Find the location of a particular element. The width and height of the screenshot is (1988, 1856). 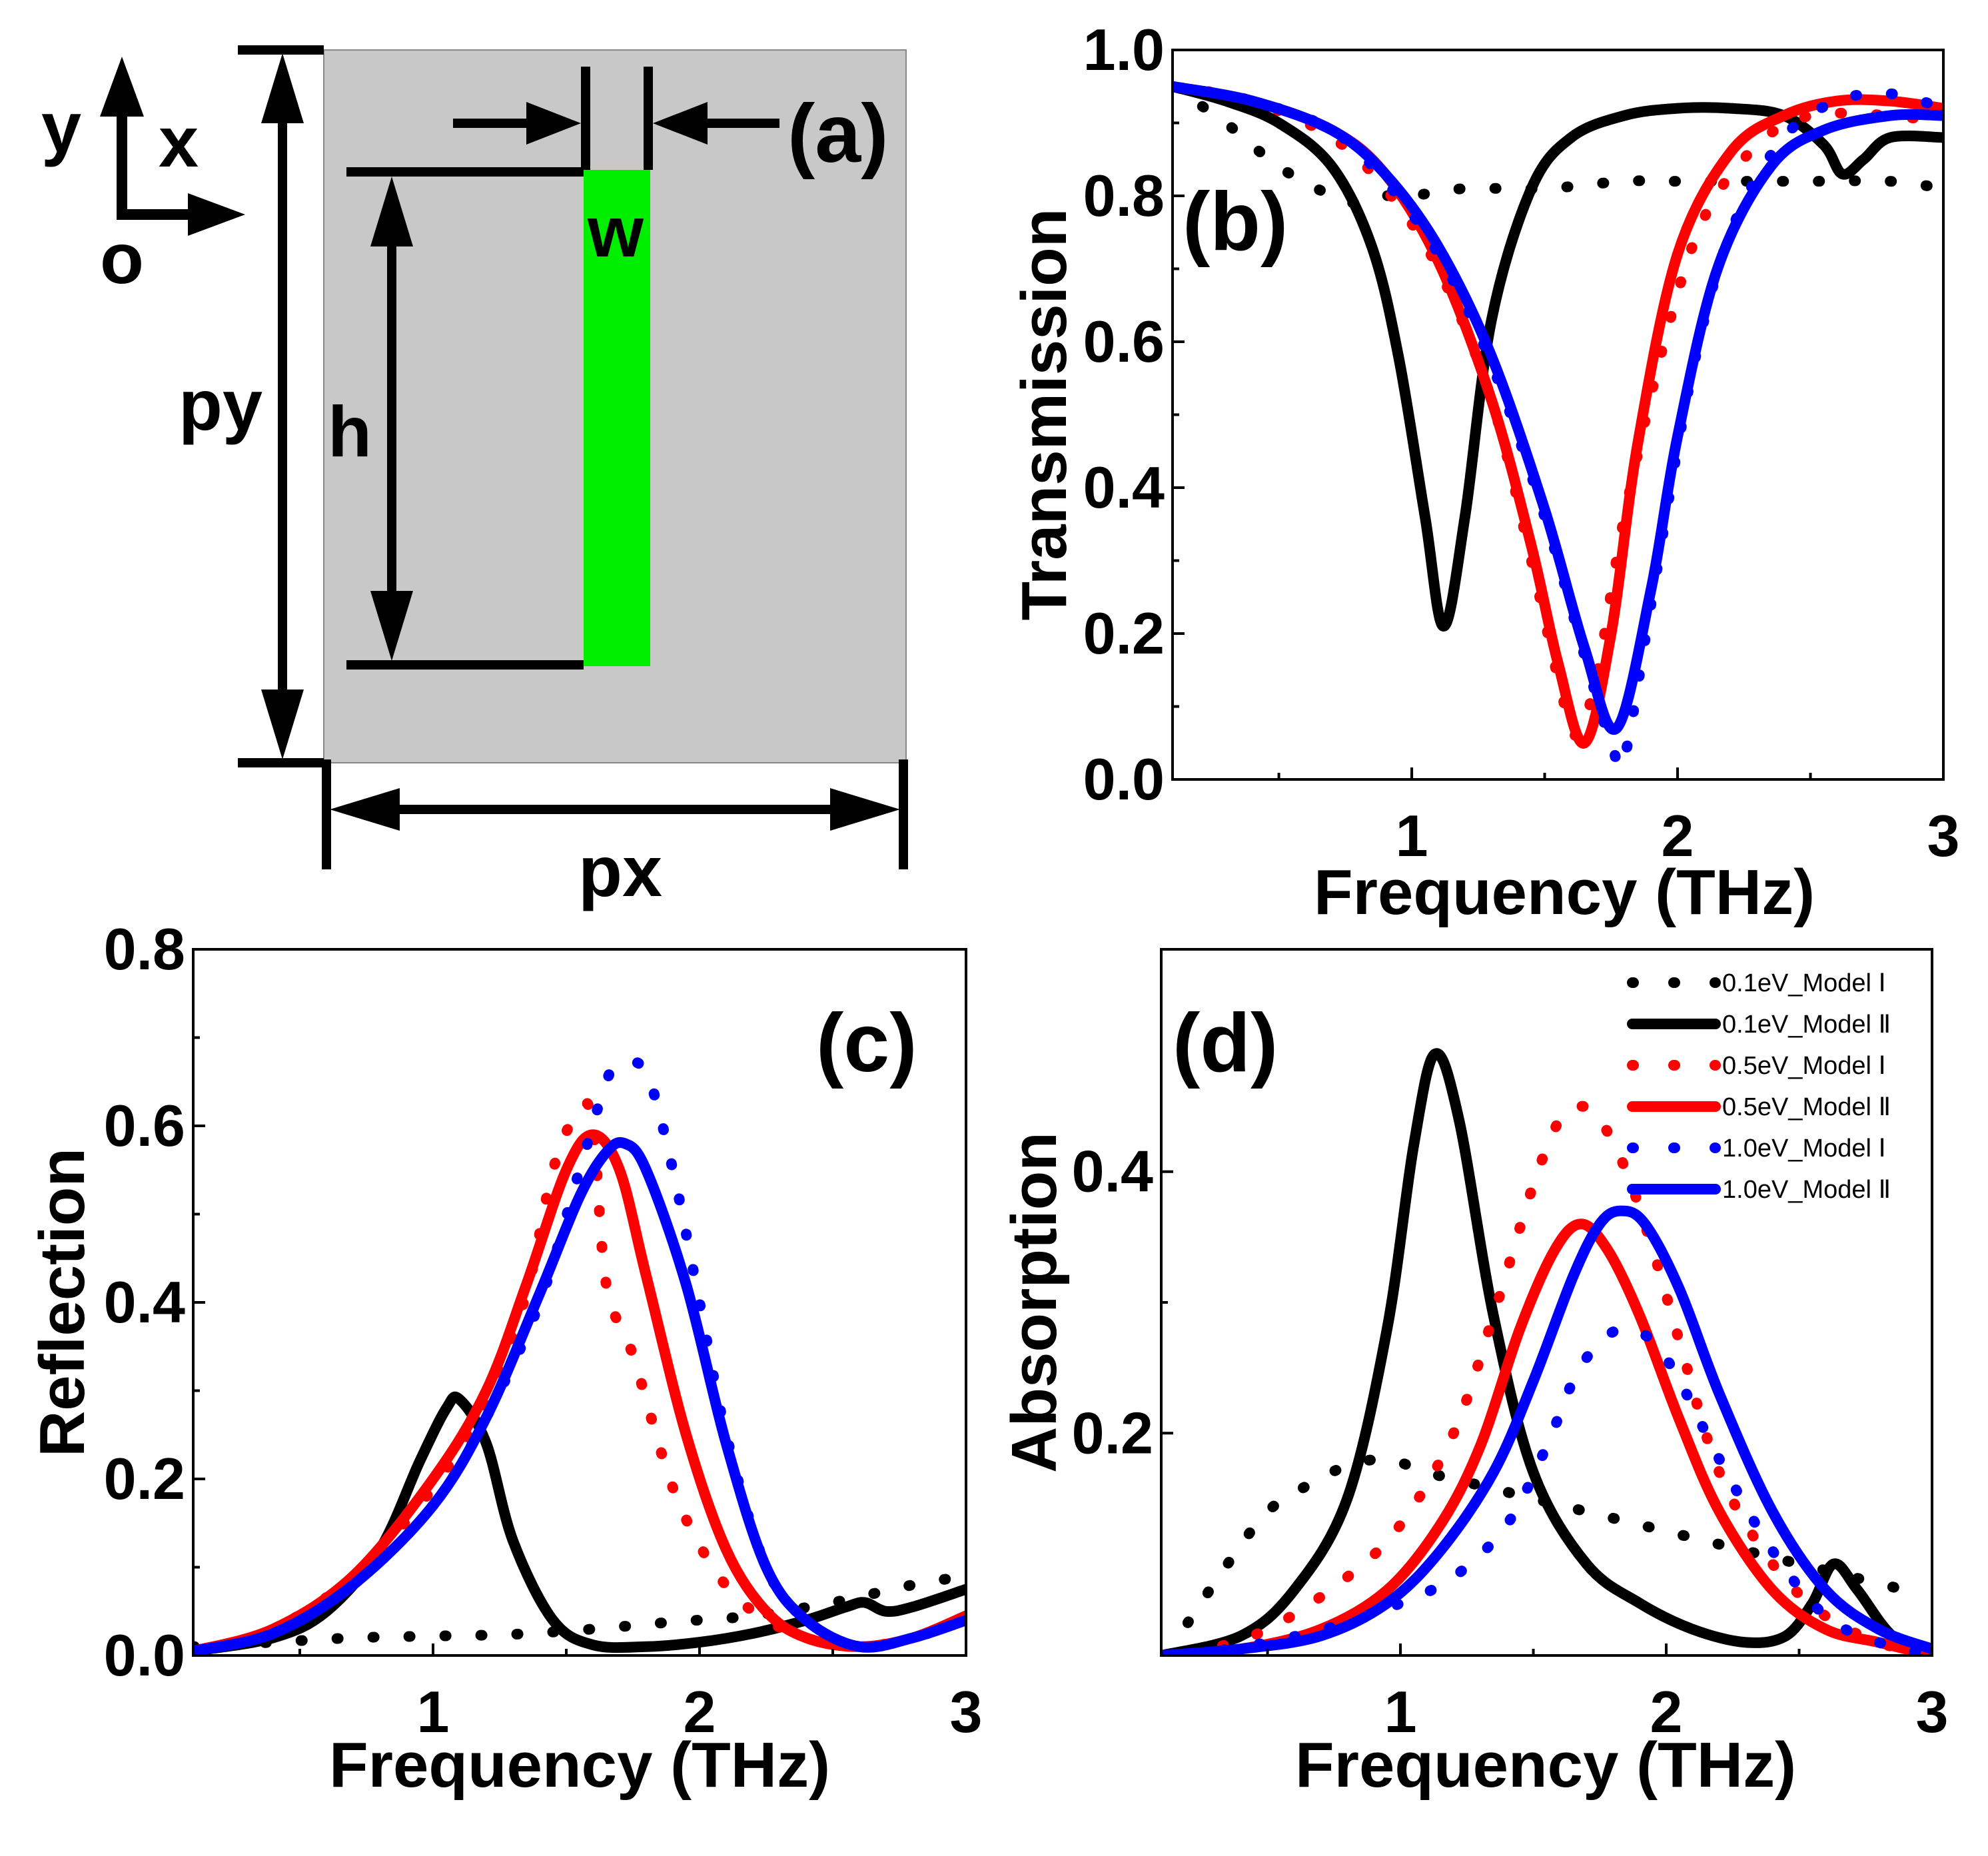

panel-b-ytick-label: 1.0 is located at coordinates (1124, 50).